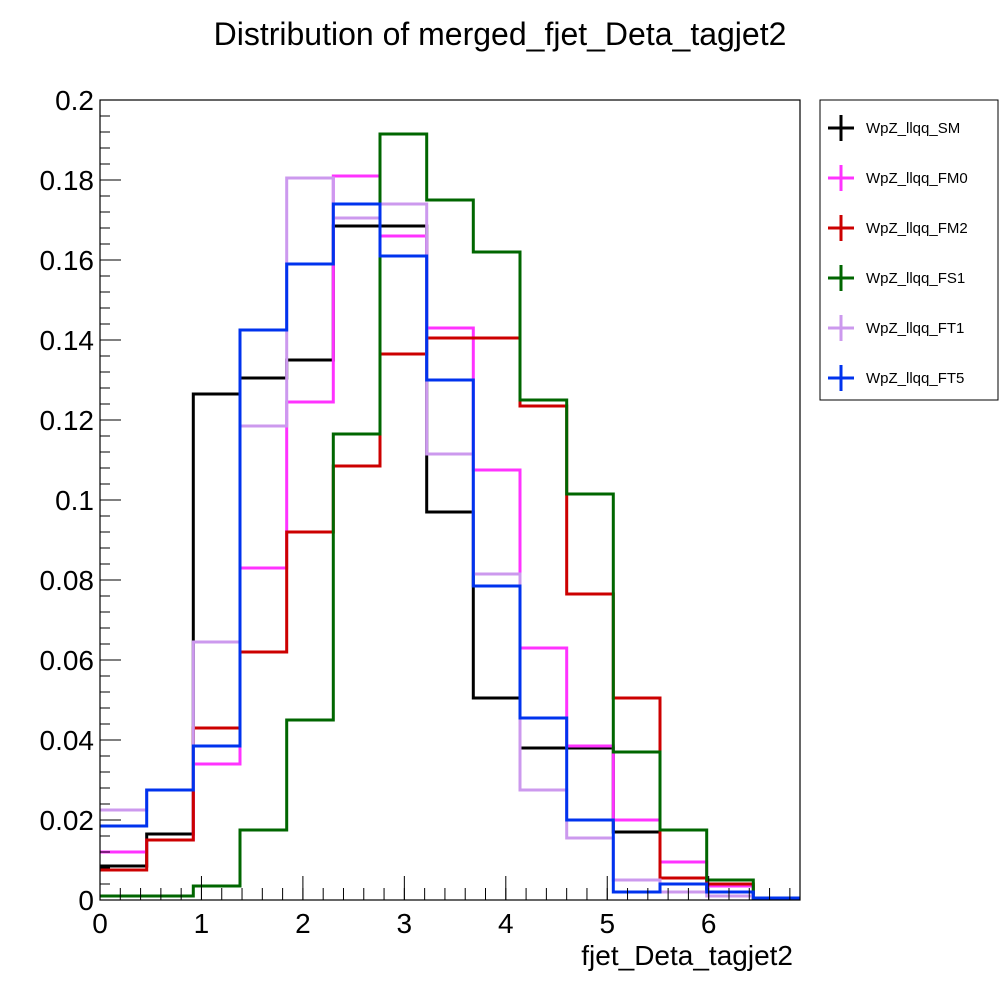  Describe the element at coordinates (709, 923) in the screenshot. I see `x-tick-label: 6` at that location.